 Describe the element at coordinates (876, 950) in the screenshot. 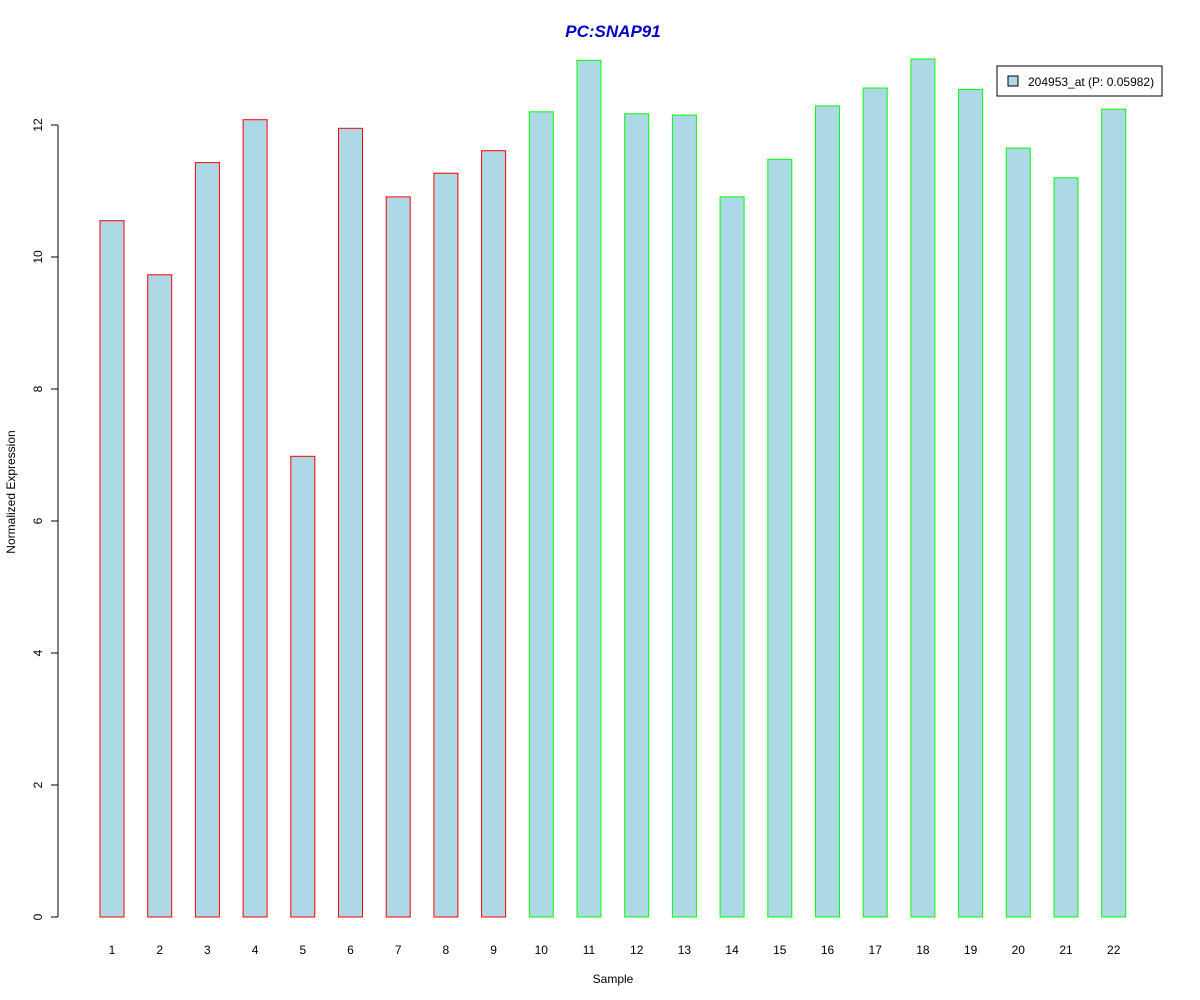

I see `x-tick-label: 17` at that location.